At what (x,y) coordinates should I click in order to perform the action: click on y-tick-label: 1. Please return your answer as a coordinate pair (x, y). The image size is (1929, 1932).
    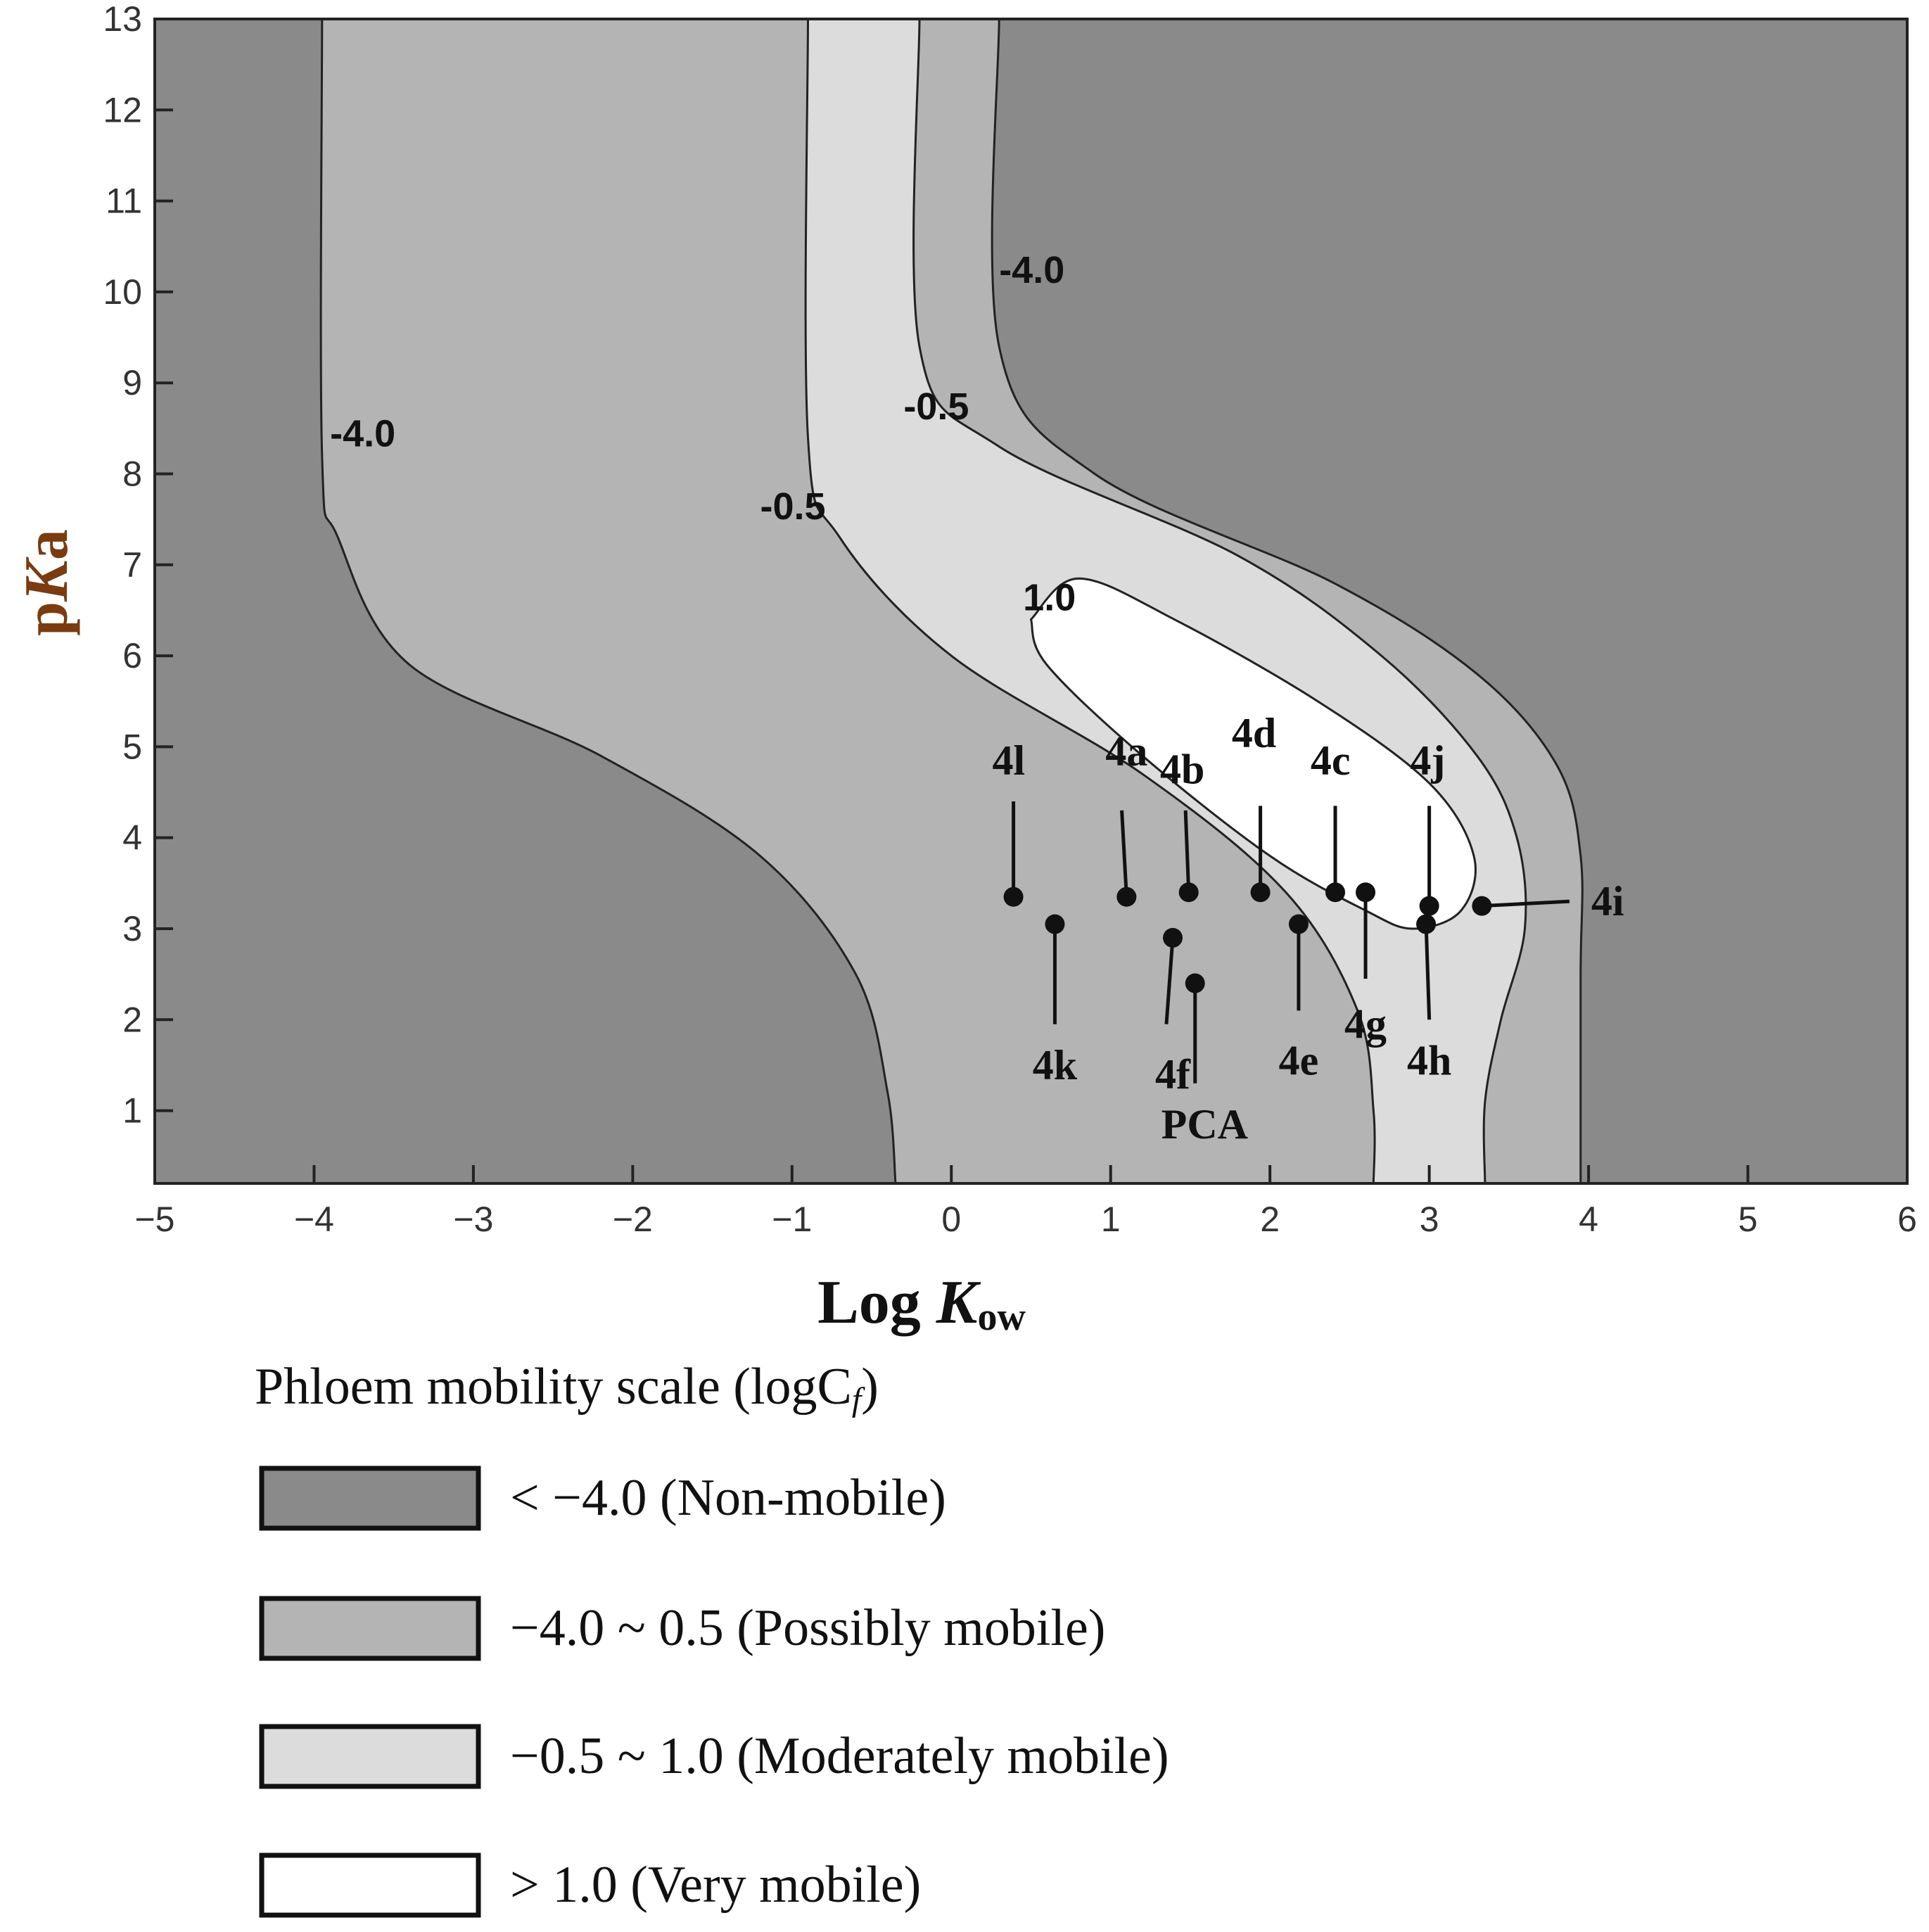
    Looking at the image, I should click on (132, 1111).